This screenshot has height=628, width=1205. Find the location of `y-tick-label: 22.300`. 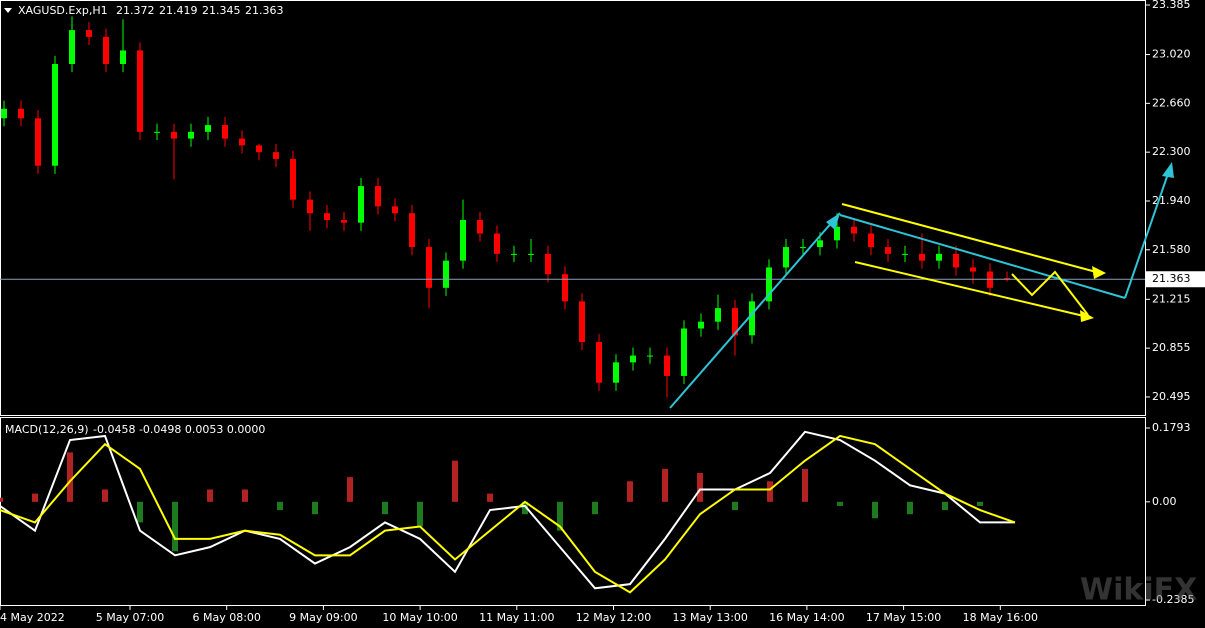

y-tick-label: 22.300 is located at coordinates (1171, 151).